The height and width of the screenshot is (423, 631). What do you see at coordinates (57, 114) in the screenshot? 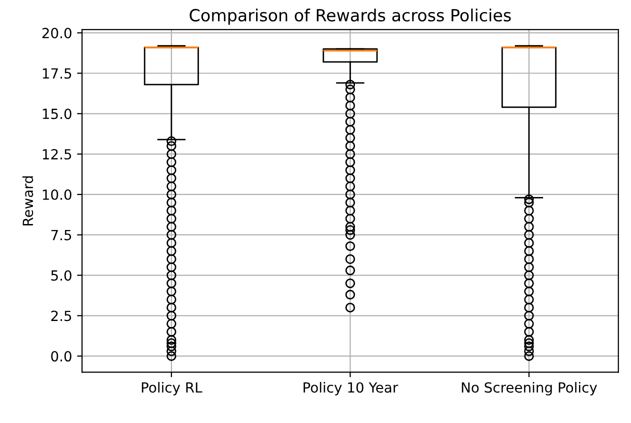
I see `y-tick-label: 15.0` at bounding box center [57, 114].